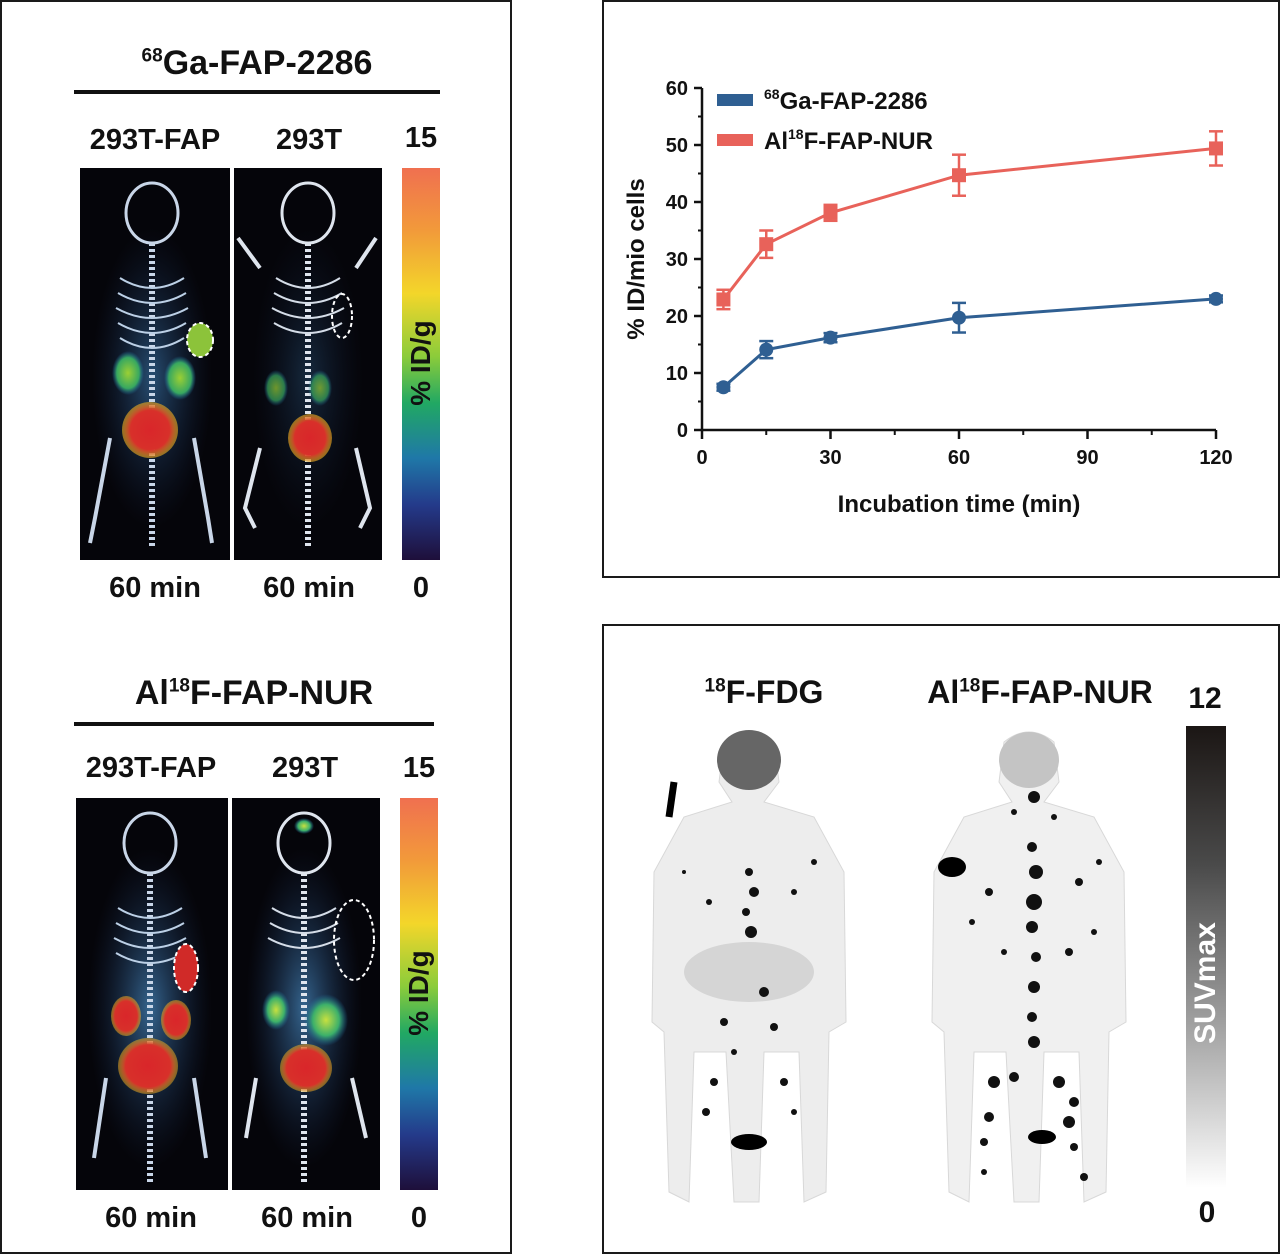 This screenshot has height=1254, width=1280. What do you see at coordinates (257, 92) in the screenshot?
I see `title-rule-top` at bounding box center [257, 92].